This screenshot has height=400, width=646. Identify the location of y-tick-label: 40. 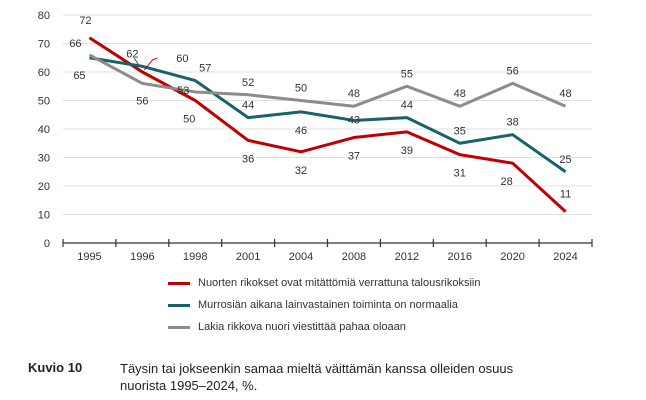
(44, 130).